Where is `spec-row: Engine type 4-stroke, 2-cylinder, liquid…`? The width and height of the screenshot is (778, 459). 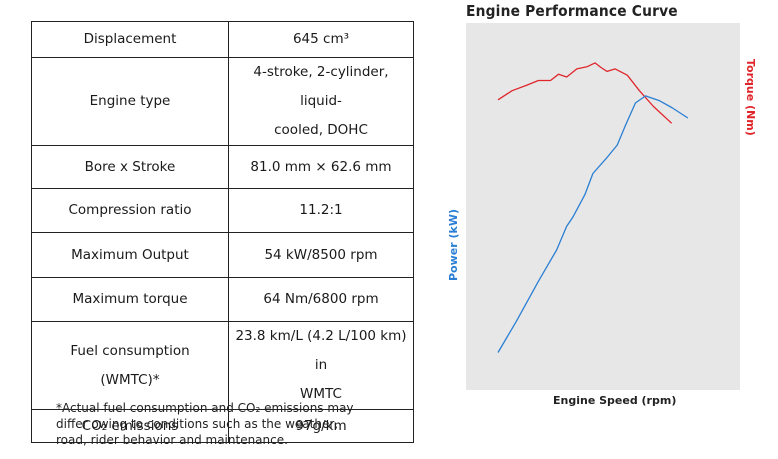 spec-row: Engine type 4-stroke, 2-cylinder, liquid… is located at coordinates (222, 101).